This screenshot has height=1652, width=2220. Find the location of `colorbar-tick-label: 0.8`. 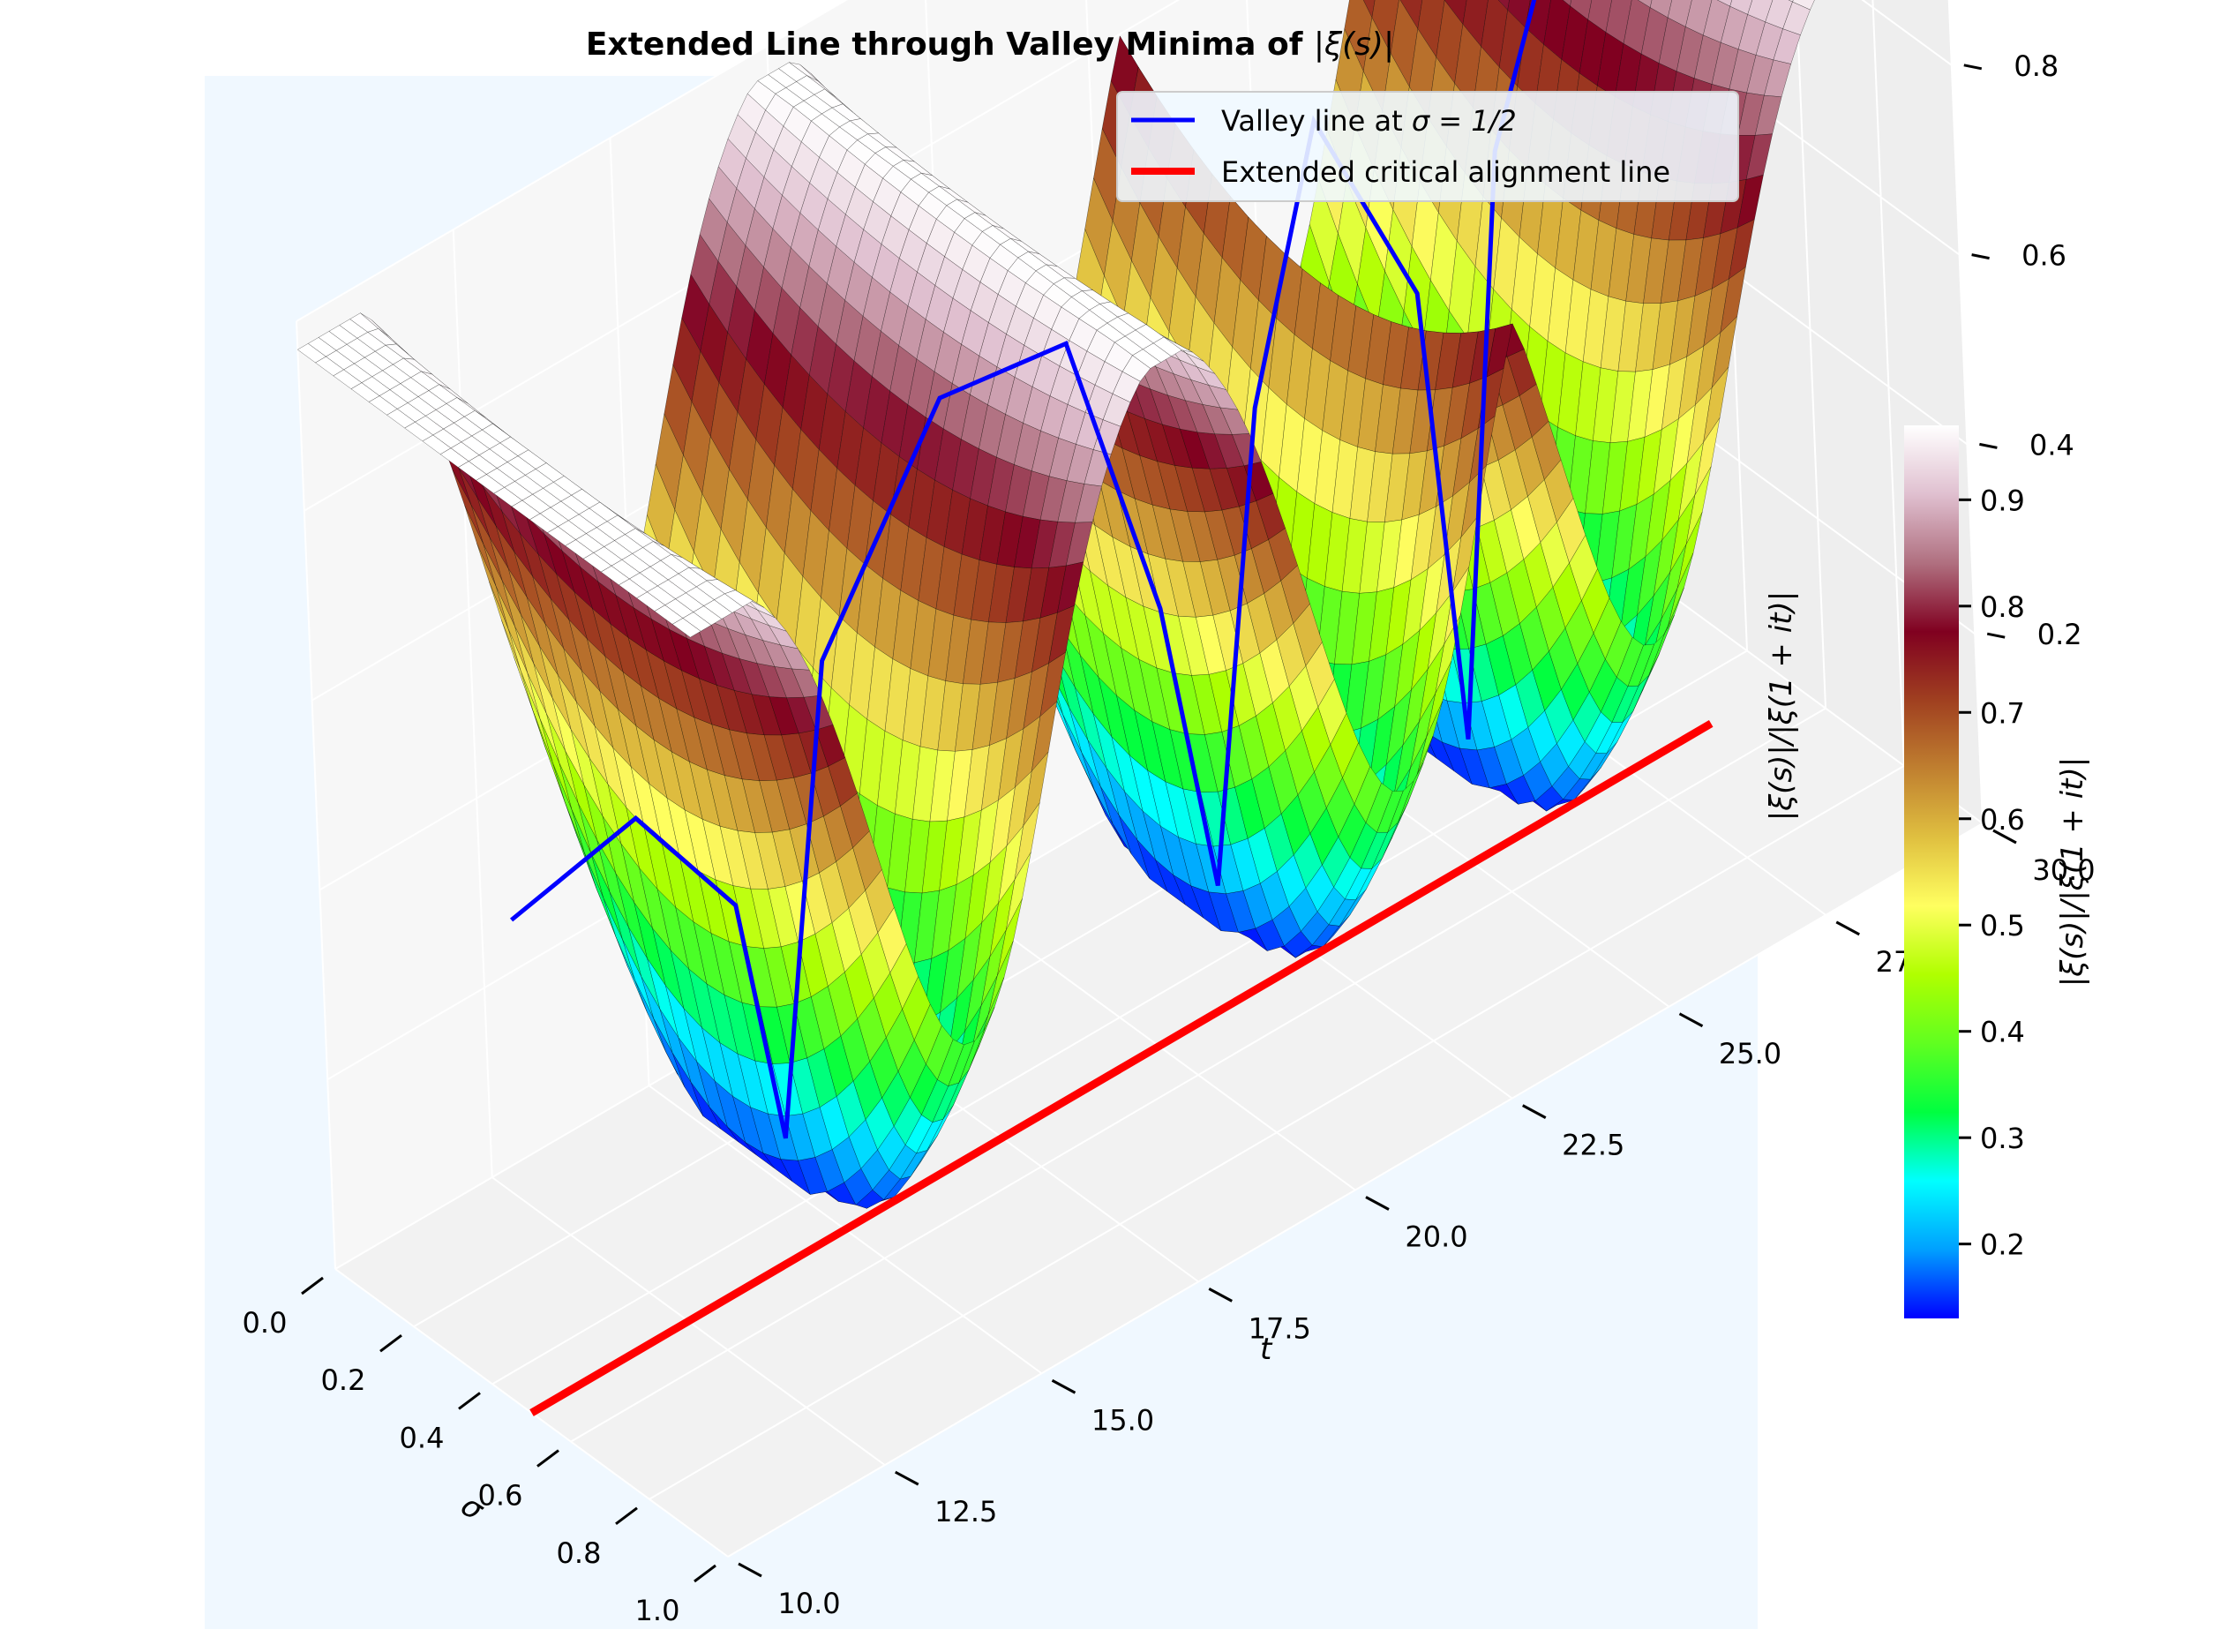

colorbar-tick-label: 0.8 is located at coordinates (2002, 607).